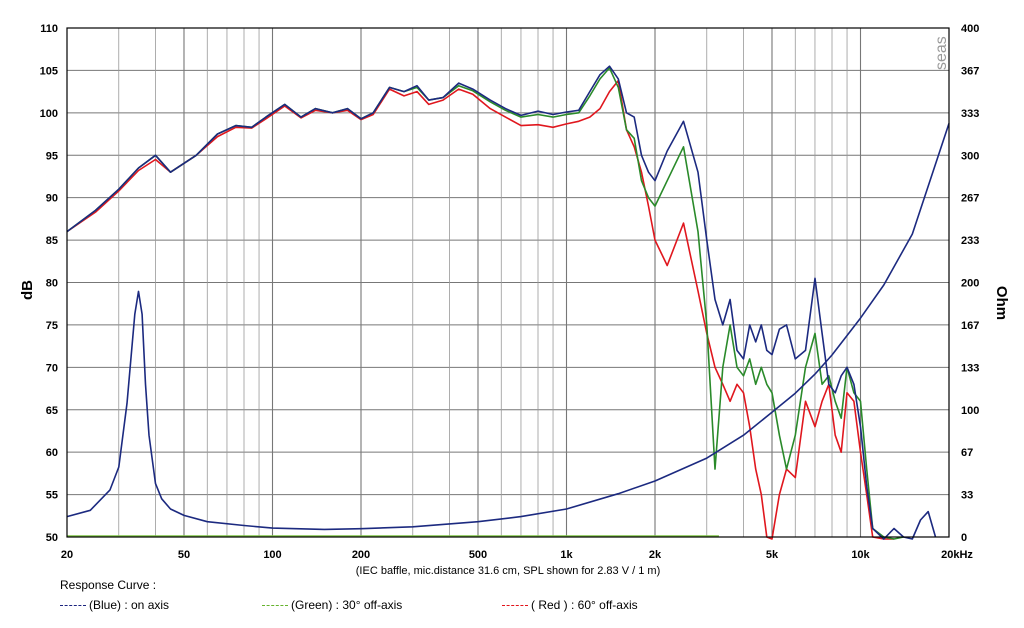 This screenshot has height=628, width=1024. I want to click on legend-item-blue: (Blue) : on axis, so click(114, 605).